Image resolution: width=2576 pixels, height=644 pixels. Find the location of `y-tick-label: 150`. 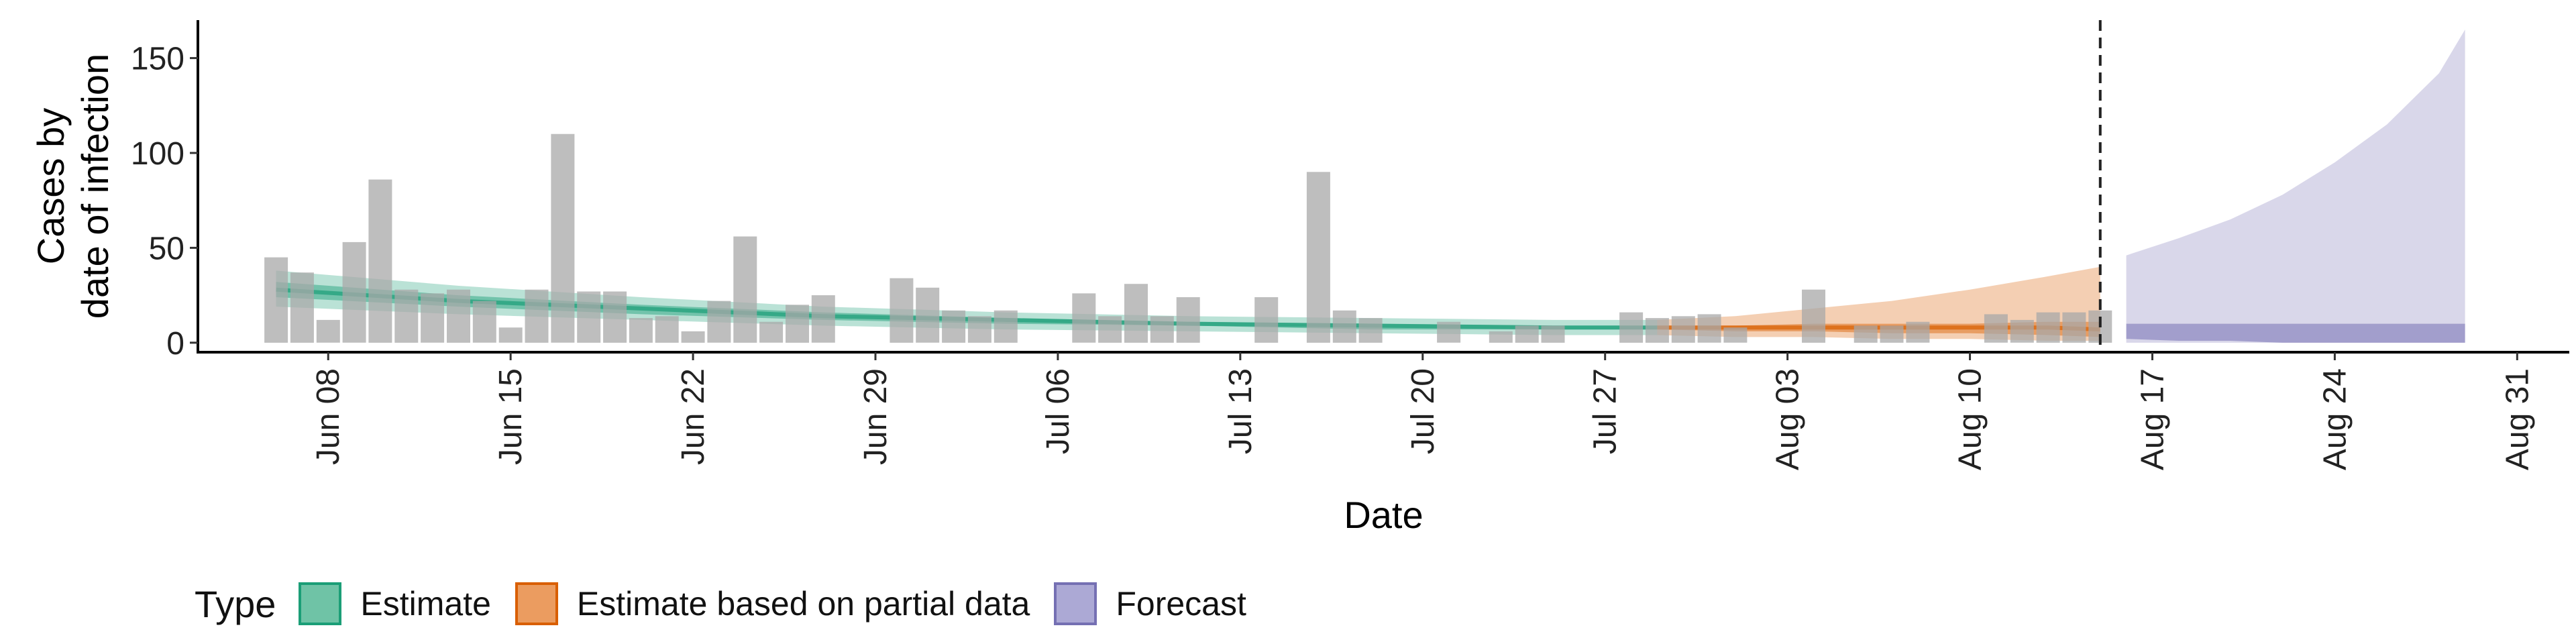

y-tick-label: 150 is located at coordinates (157, 59).